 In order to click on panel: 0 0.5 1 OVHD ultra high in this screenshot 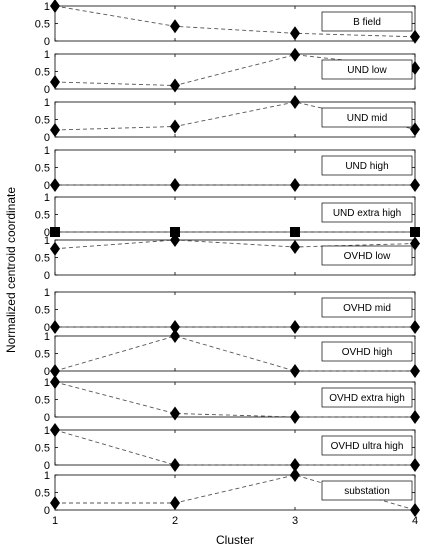, I will do `click(227, 447)`.